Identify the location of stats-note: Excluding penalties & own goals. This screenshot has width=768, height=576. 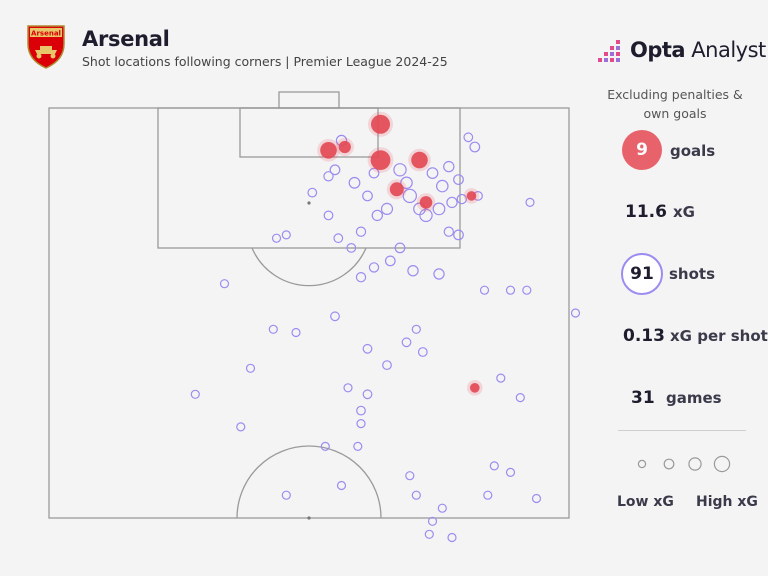
(675, 104).